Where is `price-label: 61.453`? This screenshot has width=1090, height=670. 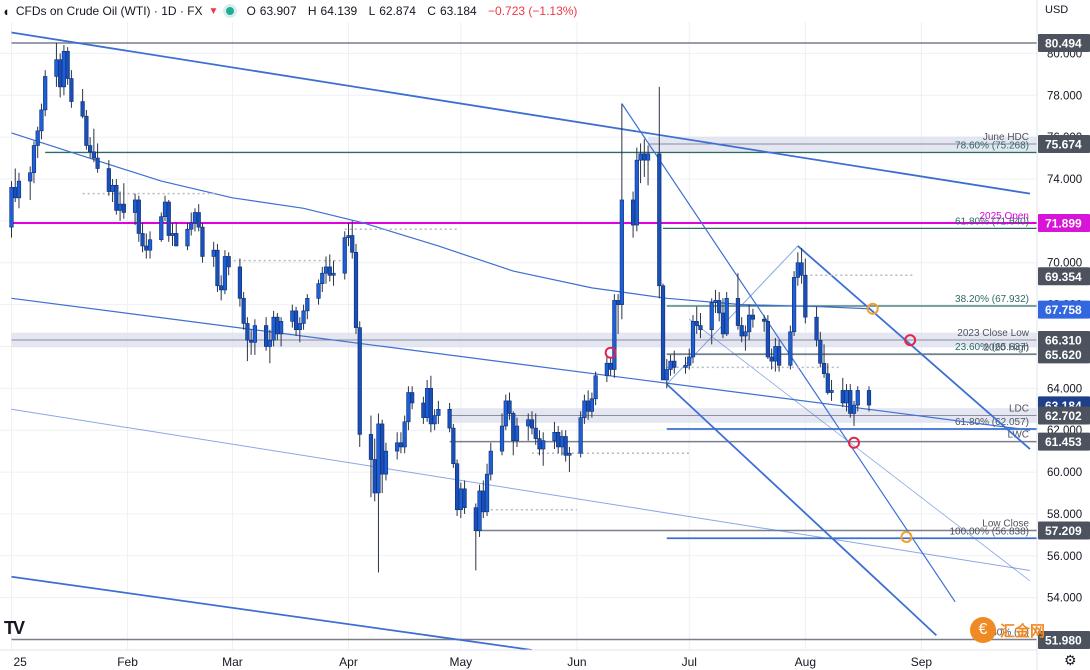
price-label: 61.453 is located at coordinates (1063, 442).